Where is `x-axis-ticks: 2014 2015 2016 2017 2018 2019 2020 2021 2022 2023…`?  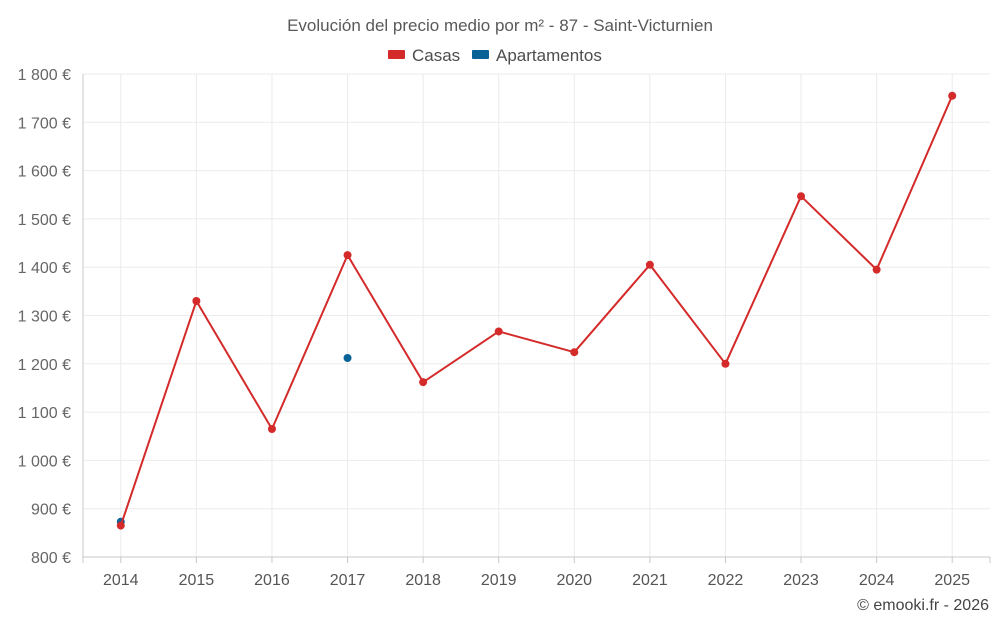
x-axis-ticks: 2014 2015 2016 2017 2018 2019 2020 2021 2022 2023… is located at coordinates (536, 580).